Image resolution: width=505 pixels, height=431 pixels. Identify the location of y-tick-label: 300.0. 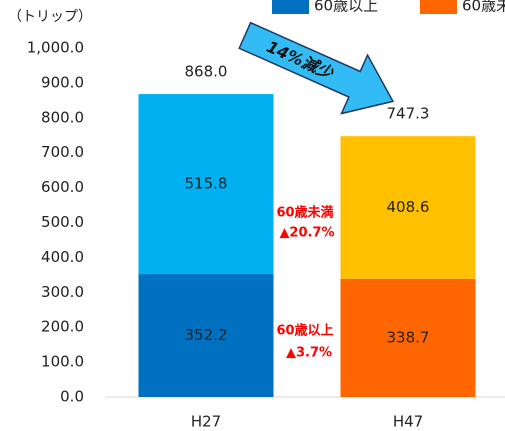
(62, 292).